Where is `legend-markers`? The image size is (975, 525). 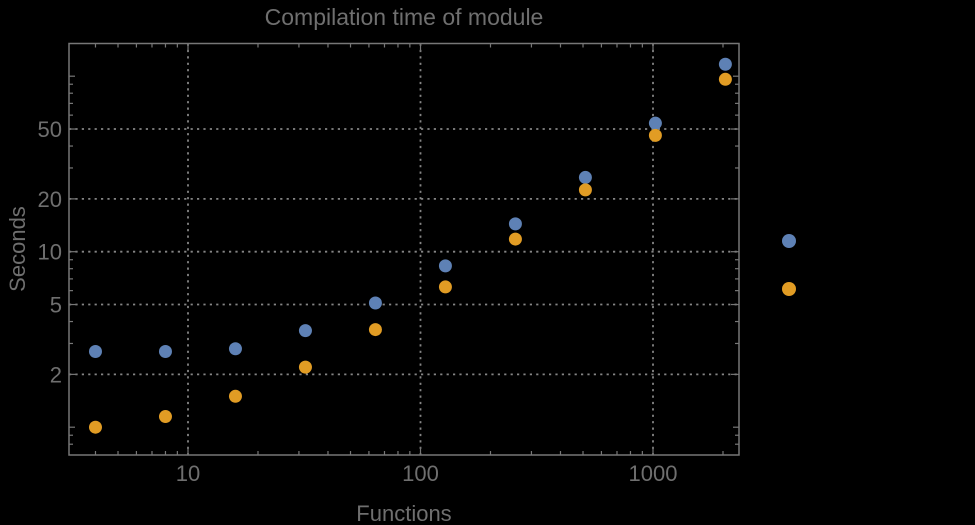 legend-markers is located at coordinates (789, 265).